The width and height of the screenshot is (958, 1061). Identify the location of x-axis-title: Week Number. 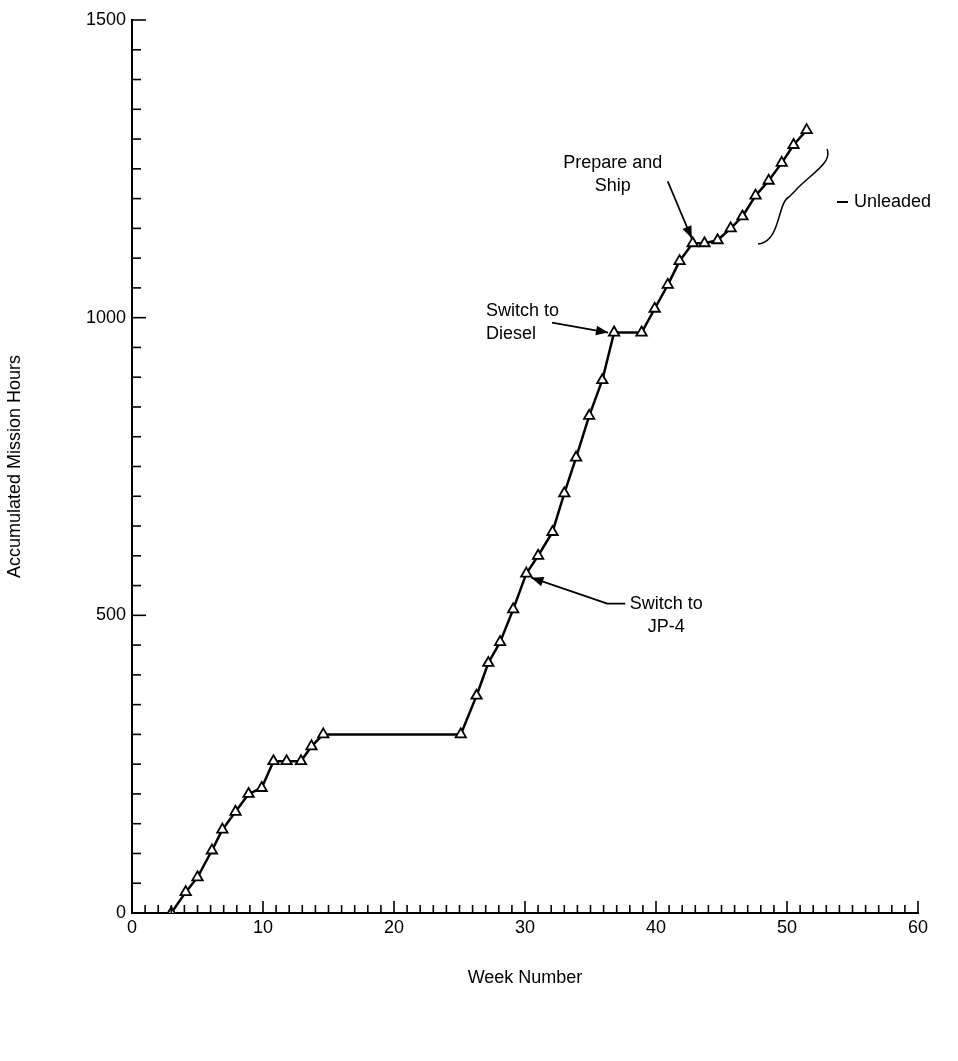
(525, 977).